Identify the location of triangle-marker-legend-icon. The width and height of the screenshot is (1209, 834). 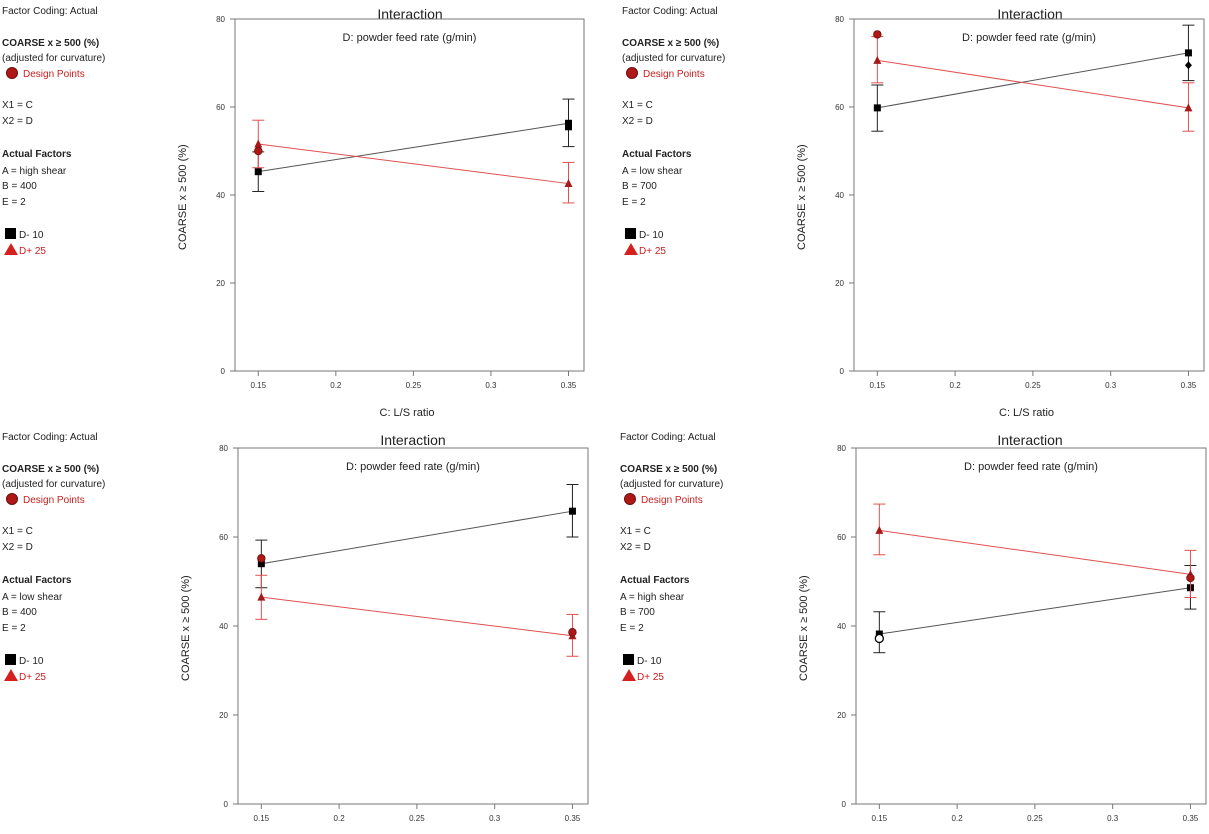
(629, 675).